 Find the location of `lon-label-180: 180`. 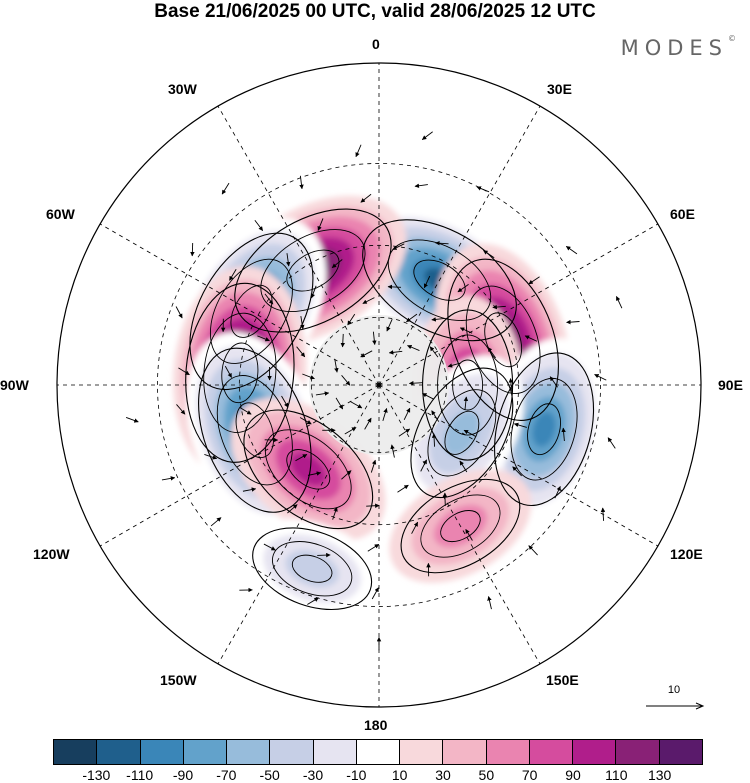

lon-label-180: 180 is located at coordinates (376, 725).